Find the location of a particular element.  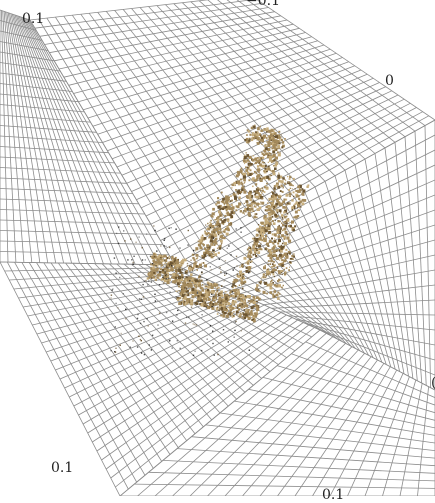

tick-label-top-center: −0.1 is located at coordinates (263, 4).